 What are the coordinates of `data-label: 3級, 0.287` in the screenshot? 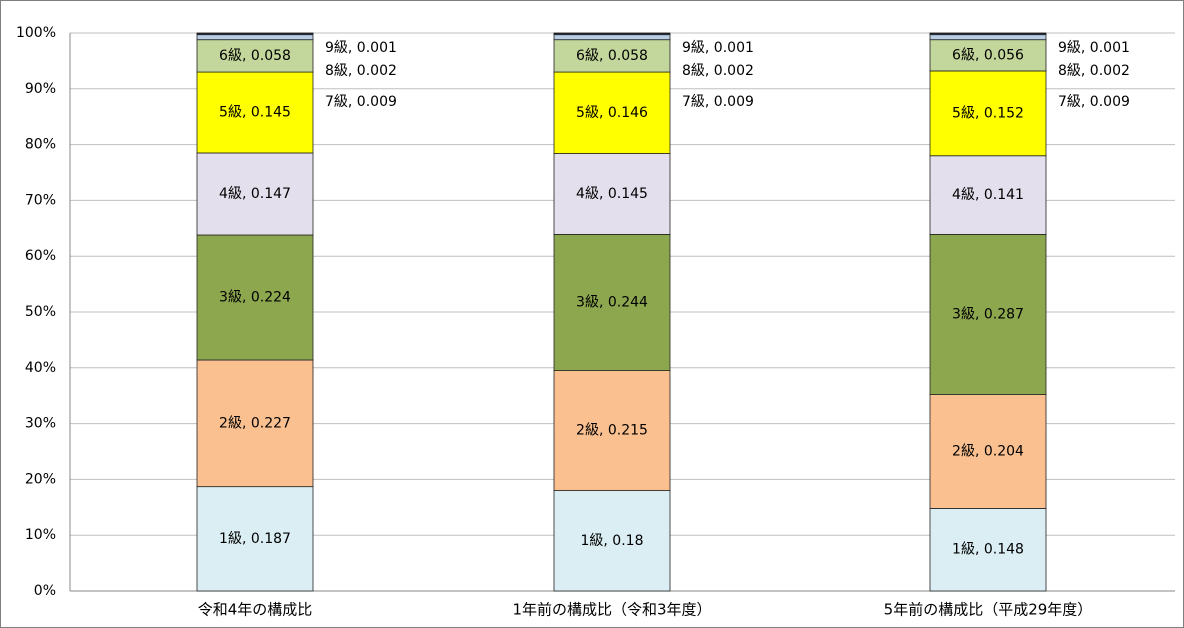 It's located at (988, 315).